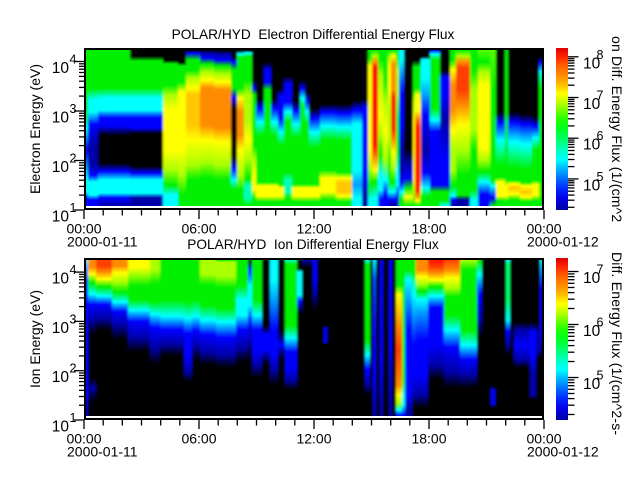 This screenshot has width=640, height=485. I want to click on svg-text: Ion Energy (eV), so click(35, 339).